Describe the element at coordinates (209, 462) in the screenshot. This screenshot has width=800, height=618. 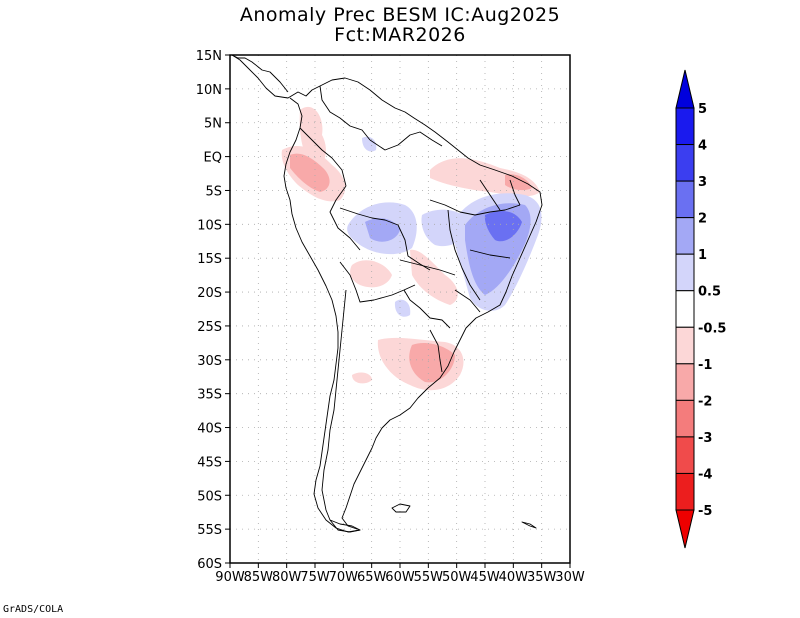
I see `lat-tick-label: 45S` at that location.